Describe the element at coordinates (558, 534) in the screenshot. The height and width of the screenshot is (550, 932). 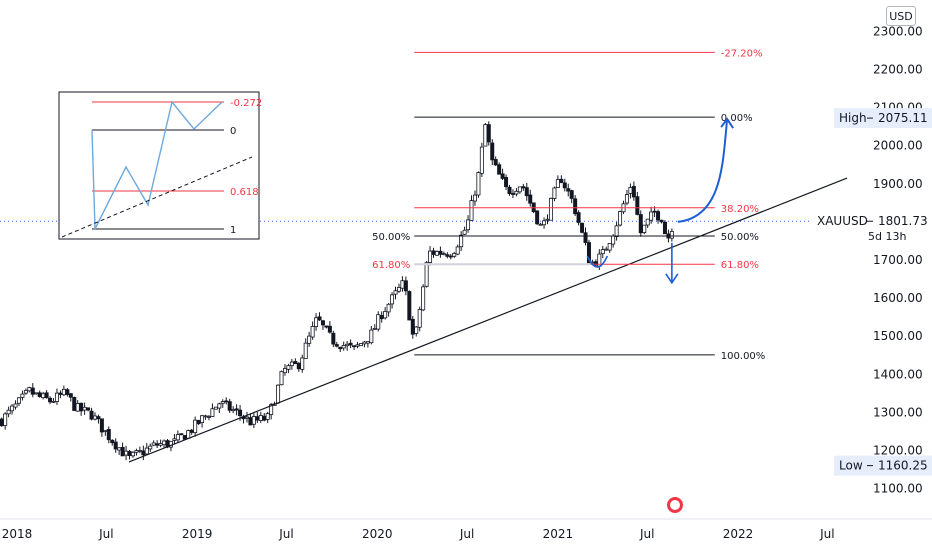
I see `time-tick-label: 2021` at that location.